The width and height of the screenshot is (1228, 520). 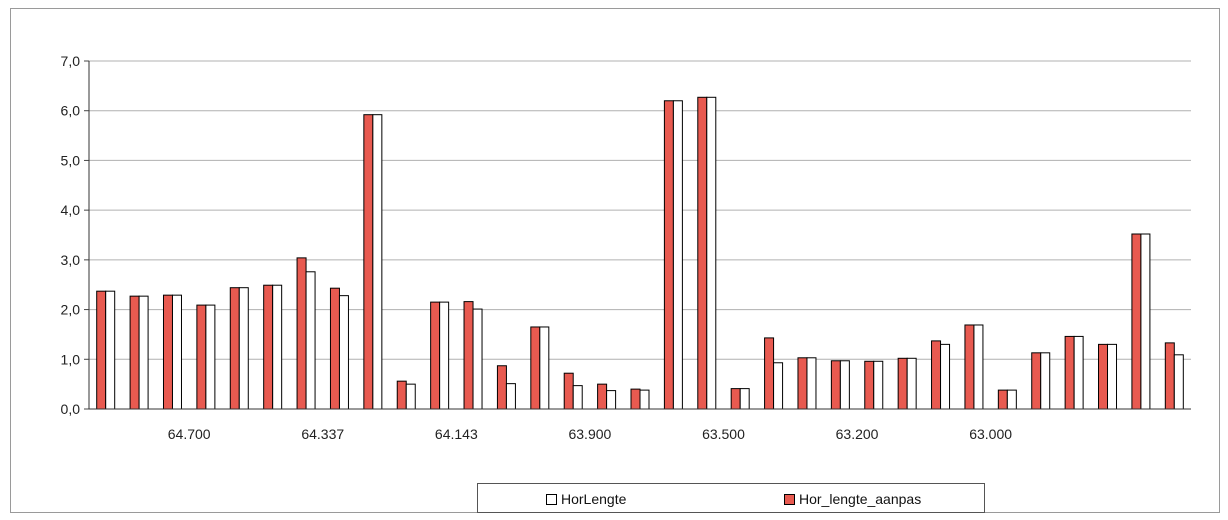 What do you see at coordinates (189, 434) in the screenshot?
I see `x-tick-label: 64.700` at bounding box center [189, 434].